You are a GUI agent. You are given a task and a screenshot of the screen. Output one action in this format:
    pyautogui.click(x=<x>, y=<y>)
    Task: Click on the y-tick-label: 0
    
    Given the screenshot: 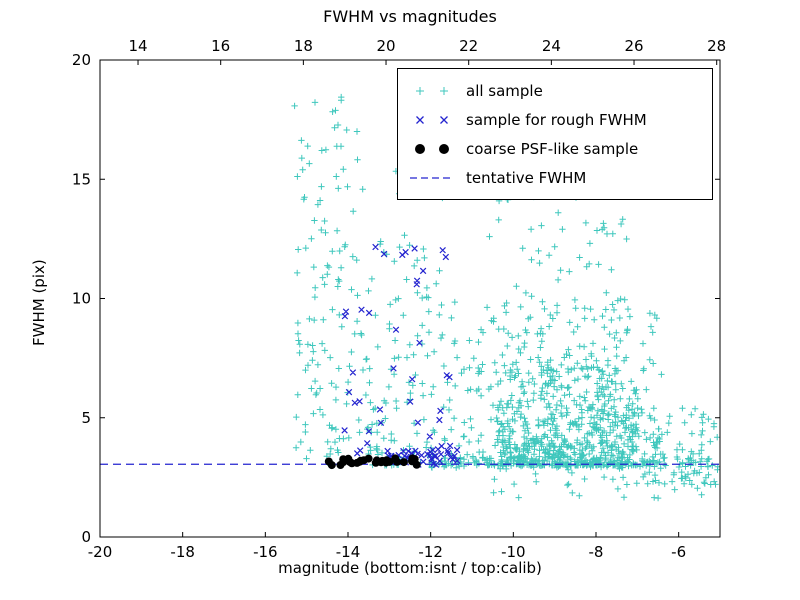 What is the action you would take?
    pyautogui.click(x=86, y=537)
    